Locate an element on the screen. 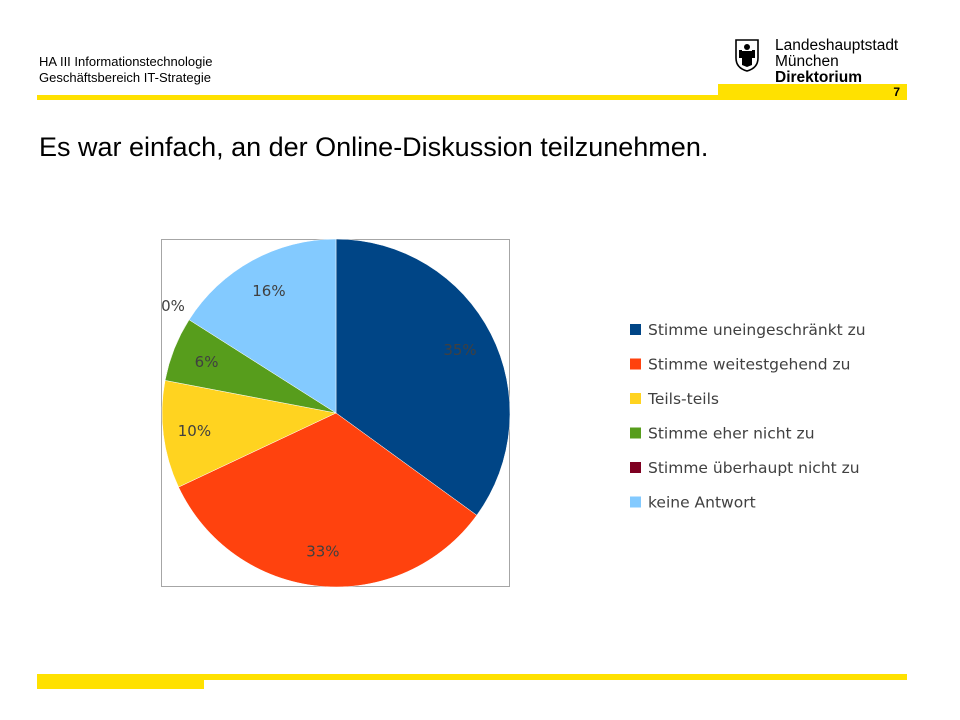  legend-label: keine Antwort is located at coordinates (702, 503).